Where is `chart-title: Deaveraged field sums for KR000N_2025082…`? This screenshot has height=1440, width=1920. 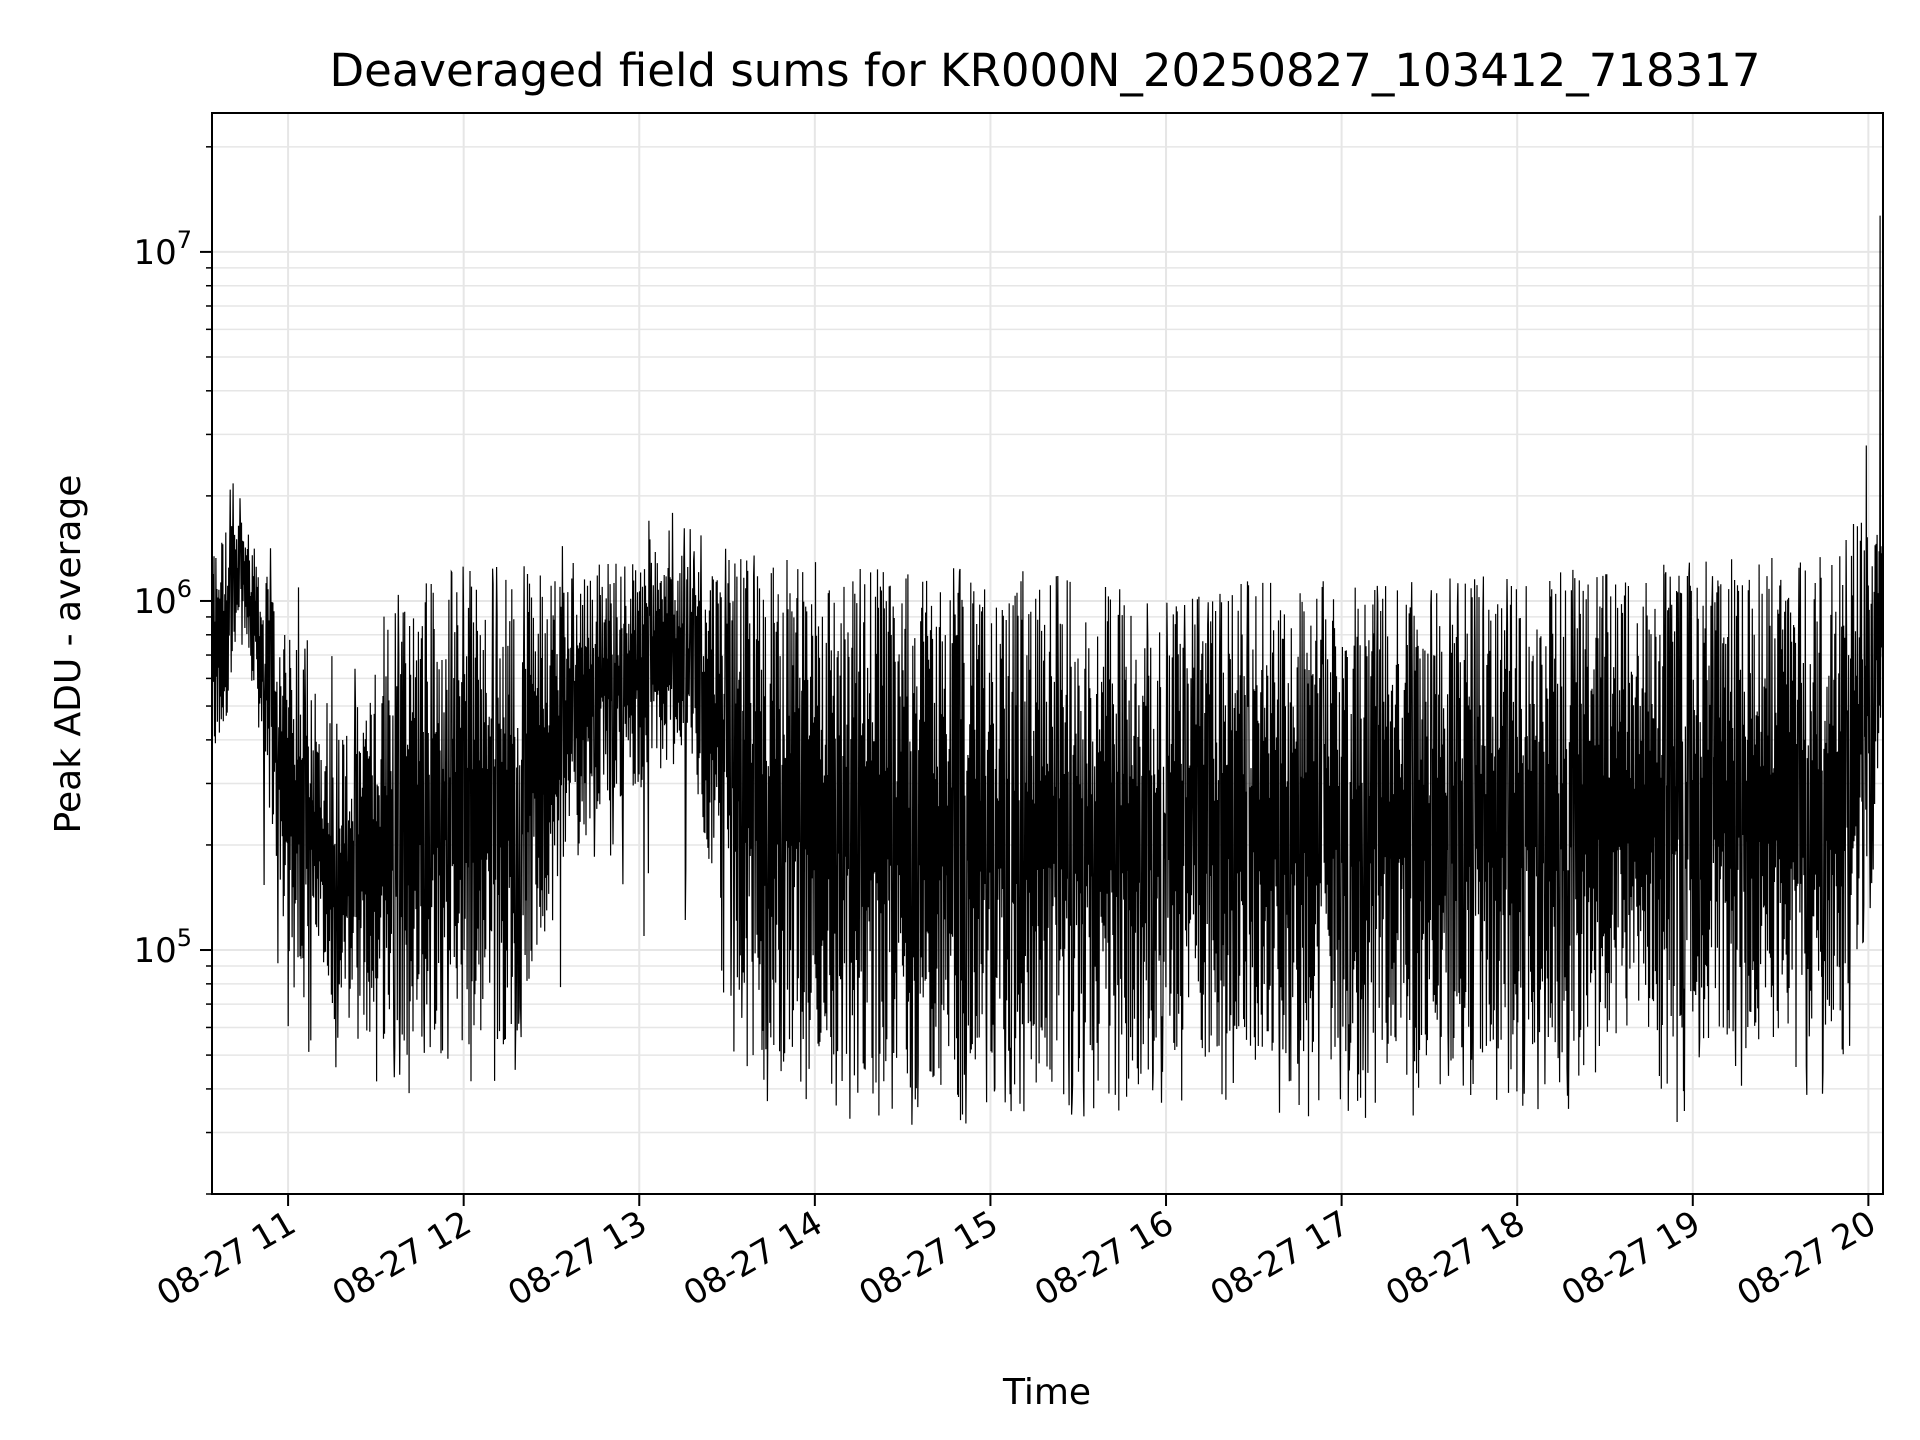
chart-title: Deaveraged field sums for KR000N_2025082… is located at coordinates (1045, 70).